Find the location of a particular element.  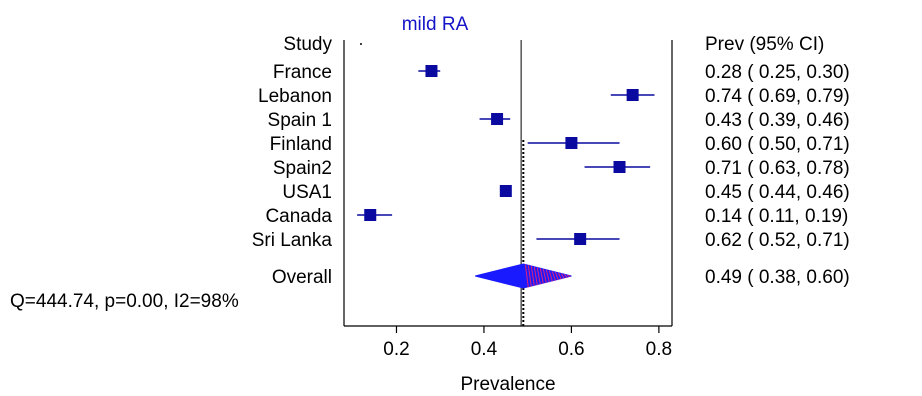

study-row: Canada 0.14 ( 0.11, 0.19) is located at coordinates (556, 216).